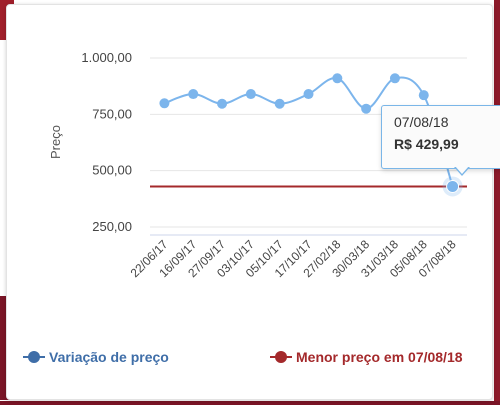 This screenshot has height=405, width=500. I want to click on series-marker-icon, so click(34, 357).